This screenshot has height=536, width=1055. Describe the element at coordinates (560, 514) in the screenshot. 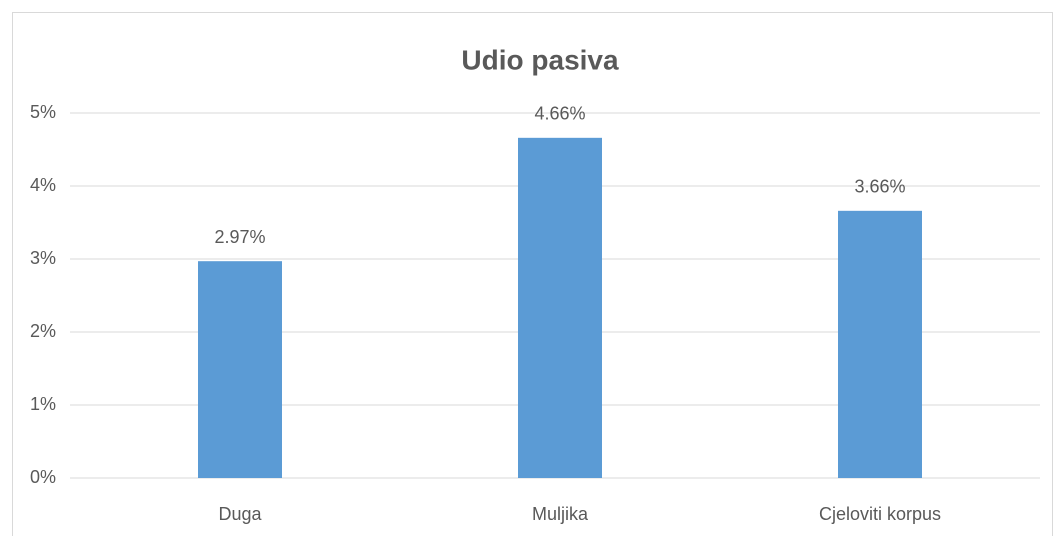

I see `x-tick-label: Muljika` at that location.